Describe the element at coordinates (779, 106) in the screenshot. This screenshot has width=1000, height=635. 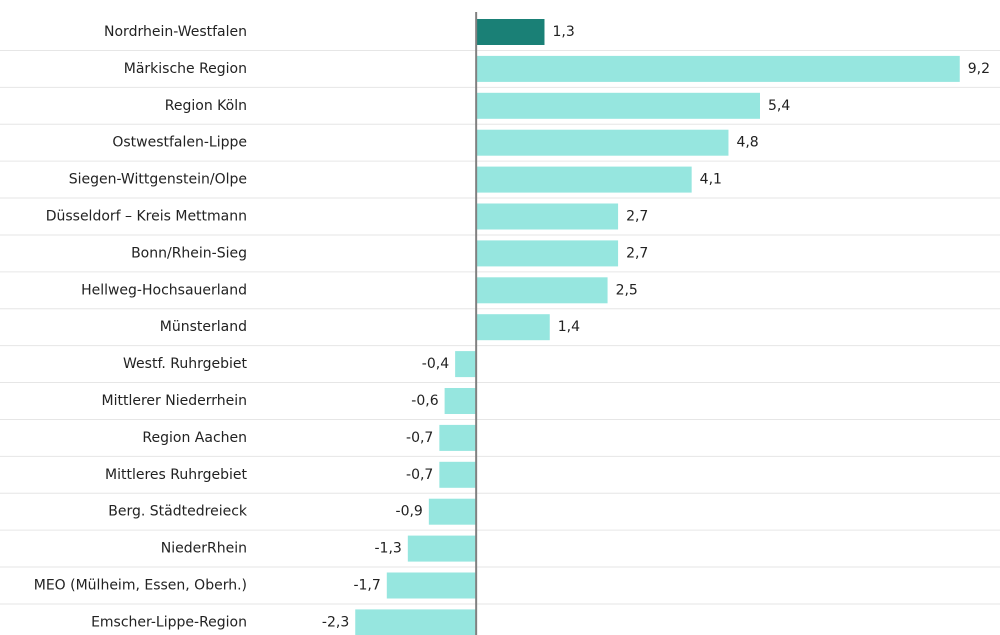
I see `value-label: 5,4` at that location.